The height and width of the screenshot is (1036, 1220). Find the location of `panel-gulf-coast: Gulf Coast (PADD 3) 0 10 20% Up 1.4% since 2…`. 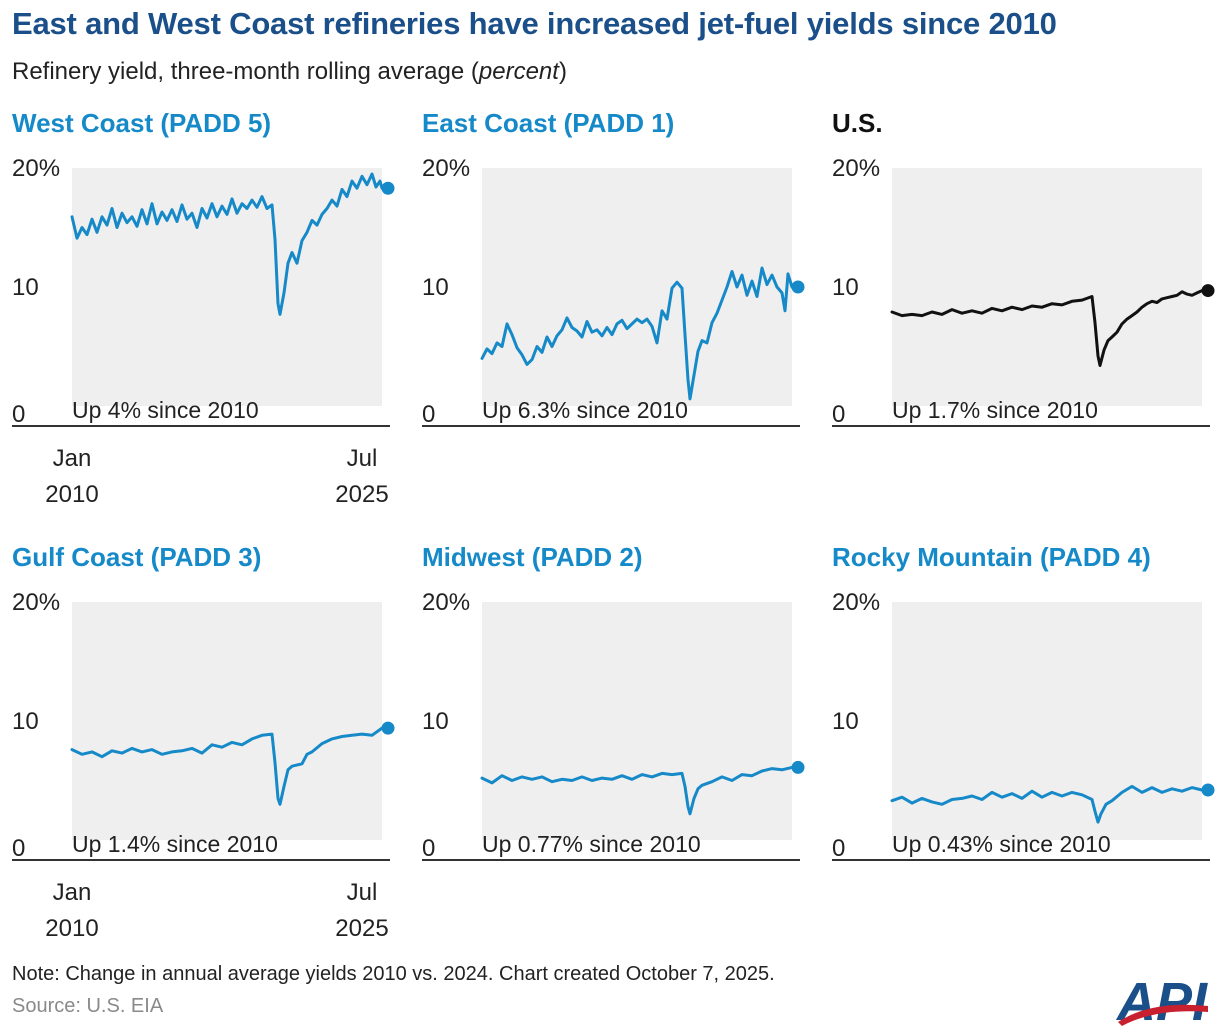

panel-gulf-coast: Gulf Coast (PADD 3) 0 10 20% Up 1.4% since 2… is located at coordinates (212, 752).